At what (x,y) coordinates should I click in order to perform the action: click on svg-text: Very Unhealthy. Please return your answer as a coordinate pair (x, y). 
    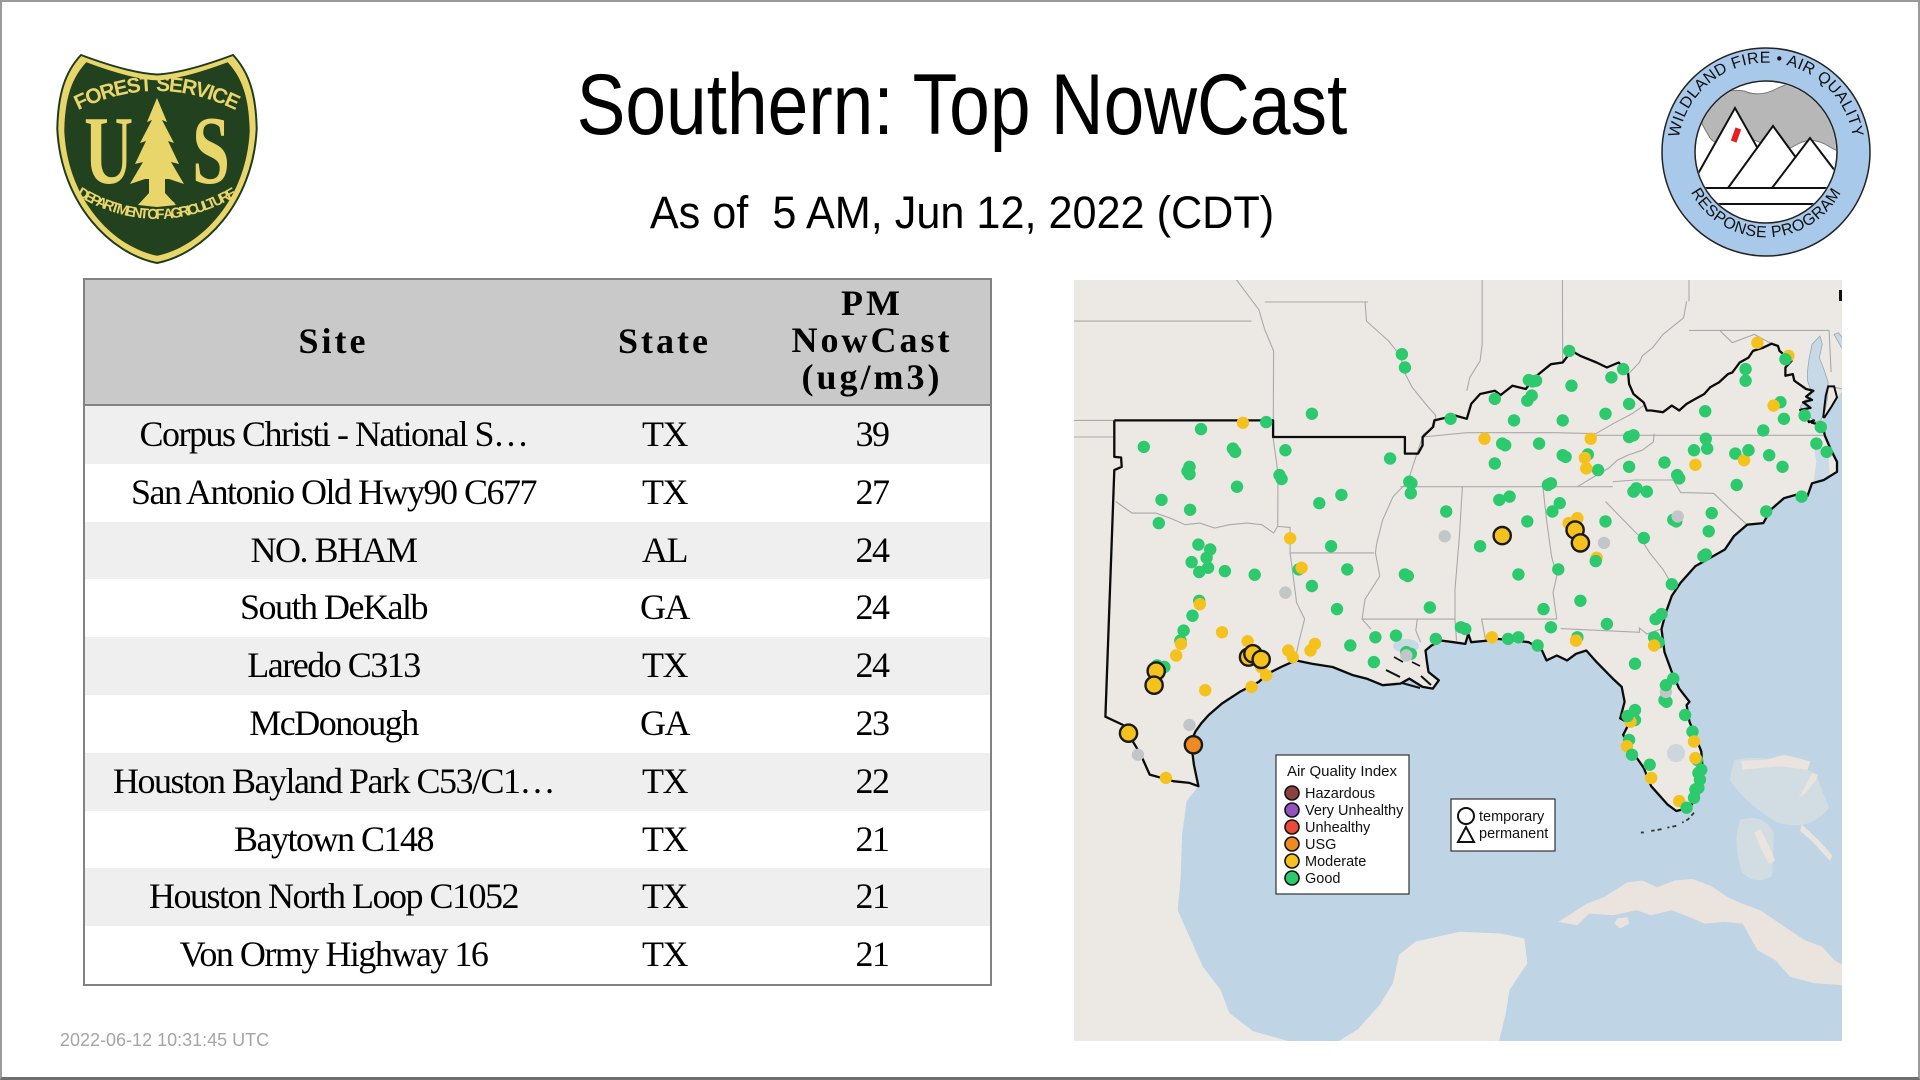
    Looking at the image, I should click on (1354, 811).